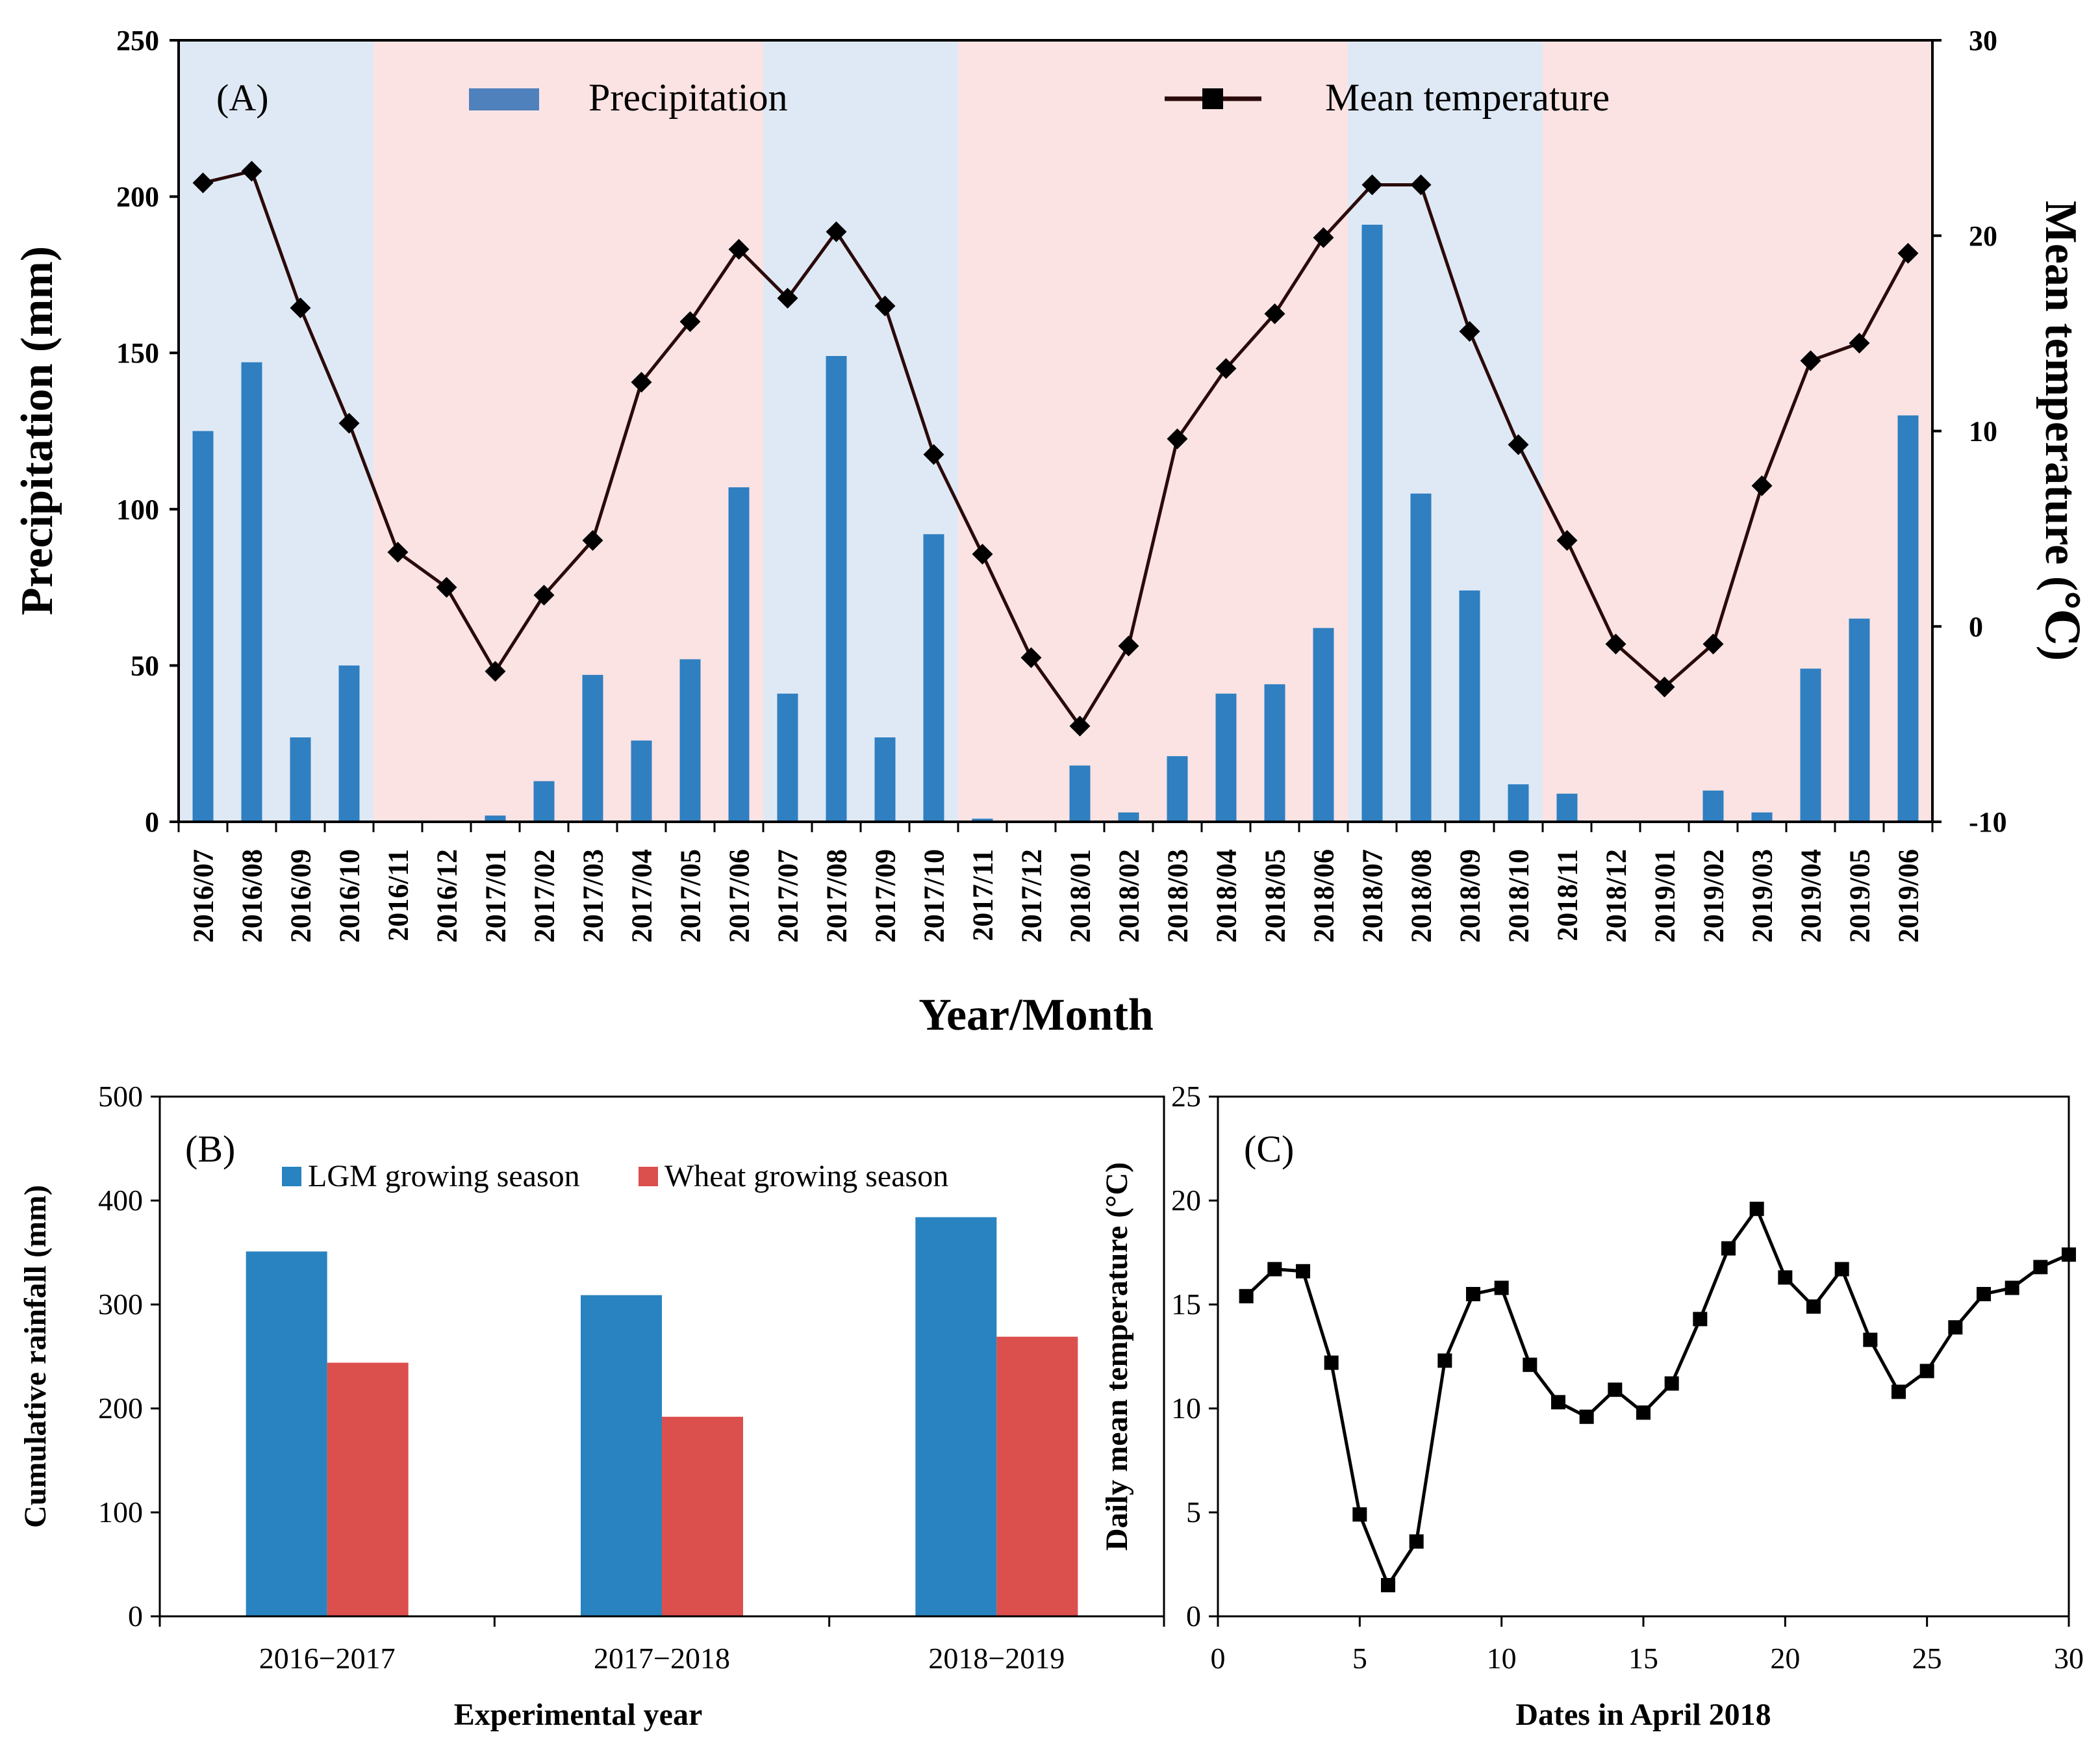 This screenshot has height=1756, width=2100. Describe the element at coordinates (1373, 896) in the screenshot. I see `x-tick-label: 2018/07` at that location.